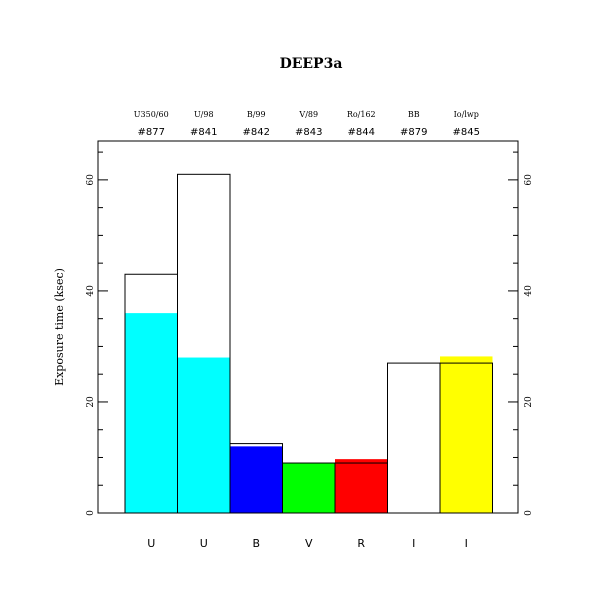 This screenshot has height=611, width=611. I want to click on category-label-1: U, so click(151, 543).